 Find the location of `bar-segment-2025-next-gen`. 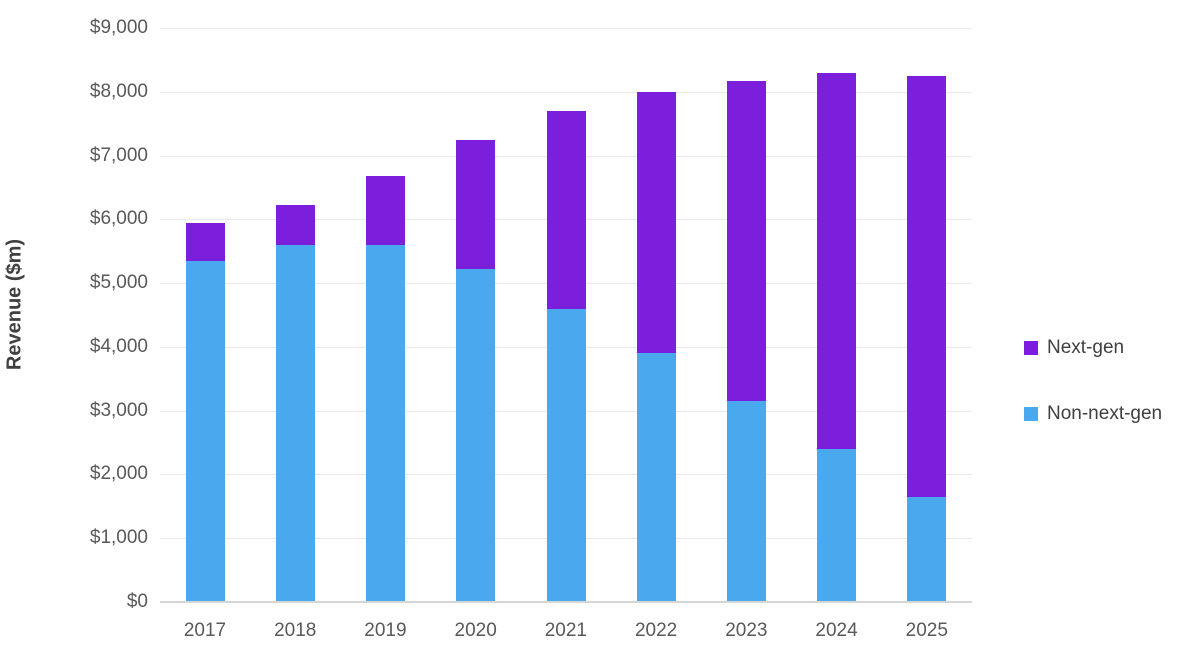

bar-segment-2025-next-gen is located at coordinates (927, 286).